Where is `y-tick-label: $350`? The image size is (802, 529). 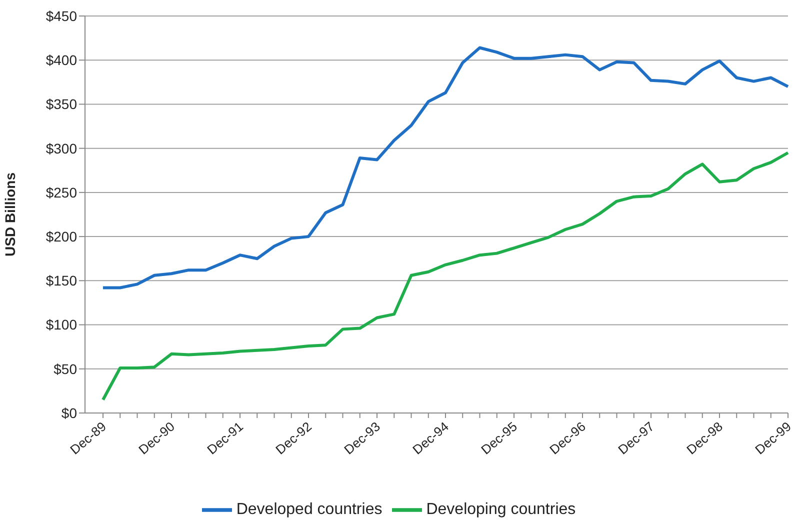
y-tick-label: $350 is located at coordinates (62, 104).